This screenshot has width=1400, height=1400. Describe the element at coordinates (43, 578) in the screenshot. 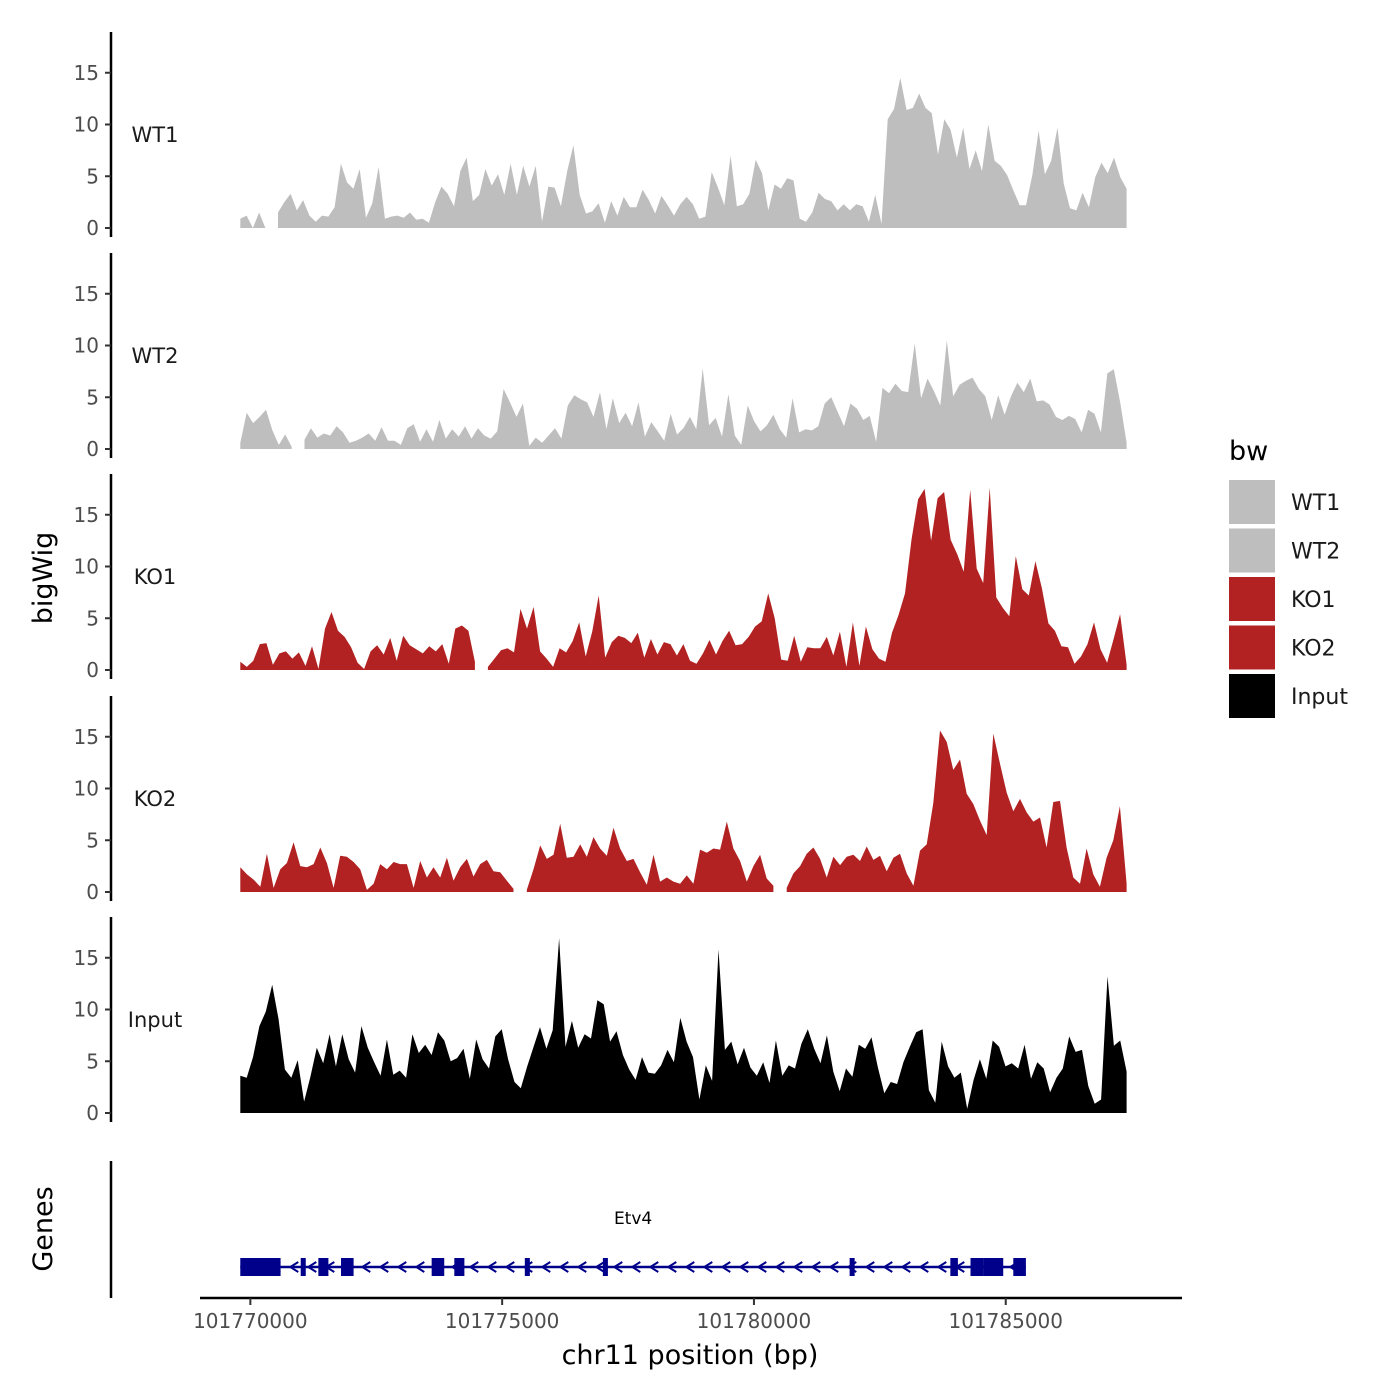

I see `y-axis-title: bigWig` at that location.